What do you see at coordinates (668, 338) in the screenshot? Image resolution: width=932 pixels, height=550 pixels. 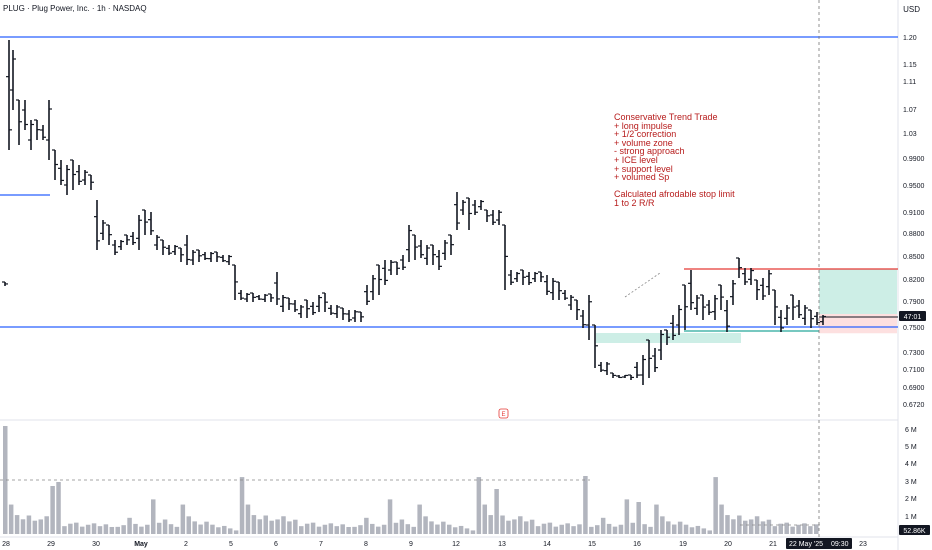 I see `volume-zone` at bounding box center [668, 338].